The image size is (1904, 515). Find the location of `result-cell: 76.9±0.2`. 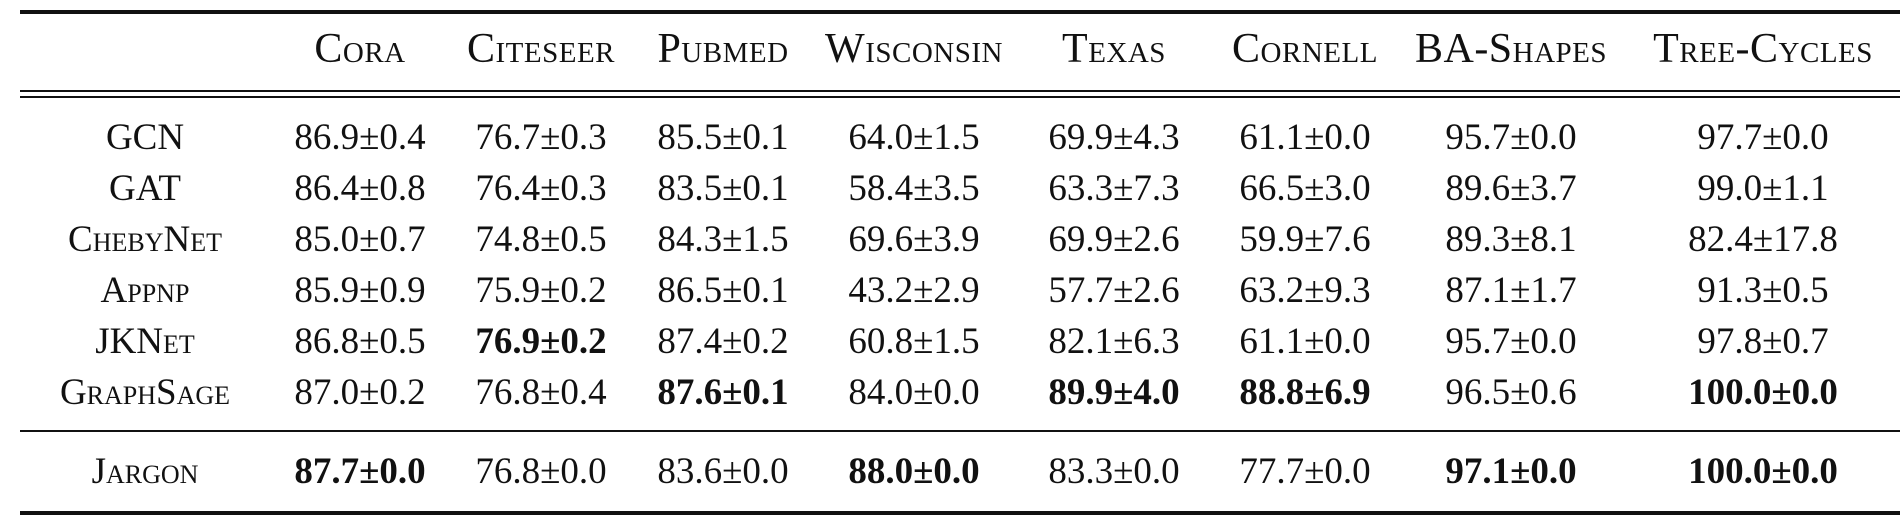

result-cell: 76.9±0.2 is located at coordinates (541, 341).